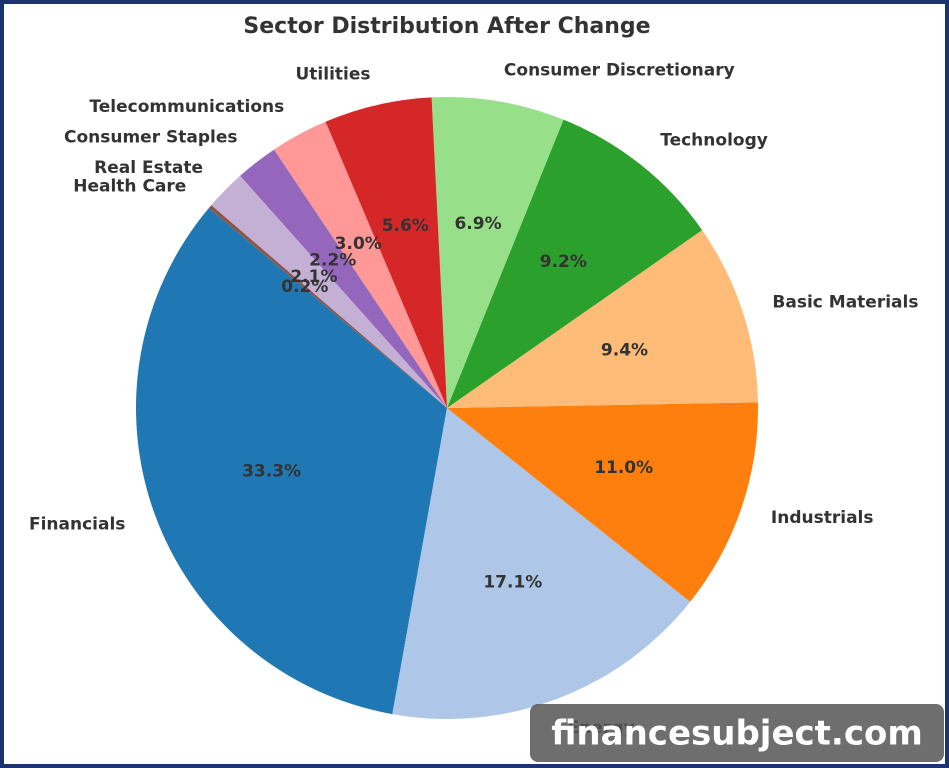 The image size is (949, 768). Describe the element at coordinates (313, 277) in the screenshot. I see `value-label: 2.1%` at that location.